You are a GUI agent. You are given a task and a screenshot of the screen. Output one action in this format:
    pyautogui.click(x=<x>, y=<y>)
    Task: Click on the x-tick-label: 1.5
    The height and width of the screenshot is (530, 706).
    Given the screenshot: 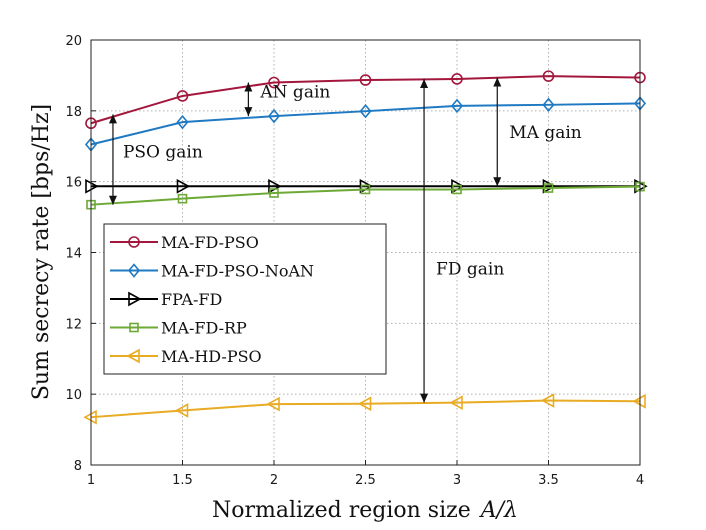 What is the action you would take?
    pyautogui.click(x=182, y=480)
    